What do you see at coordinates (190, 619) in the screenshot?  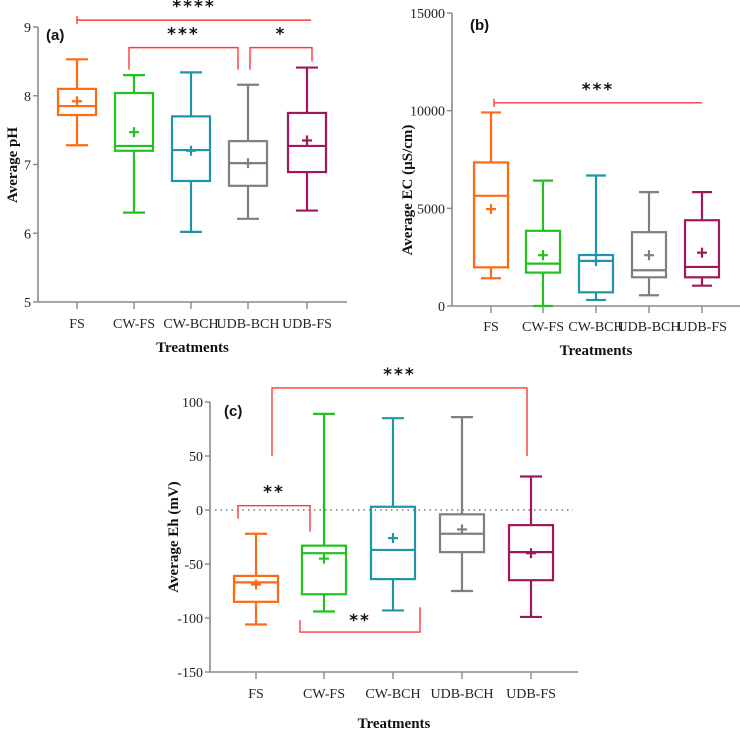 I see `y-tick-label: -100` at bounding box center [190, 619].